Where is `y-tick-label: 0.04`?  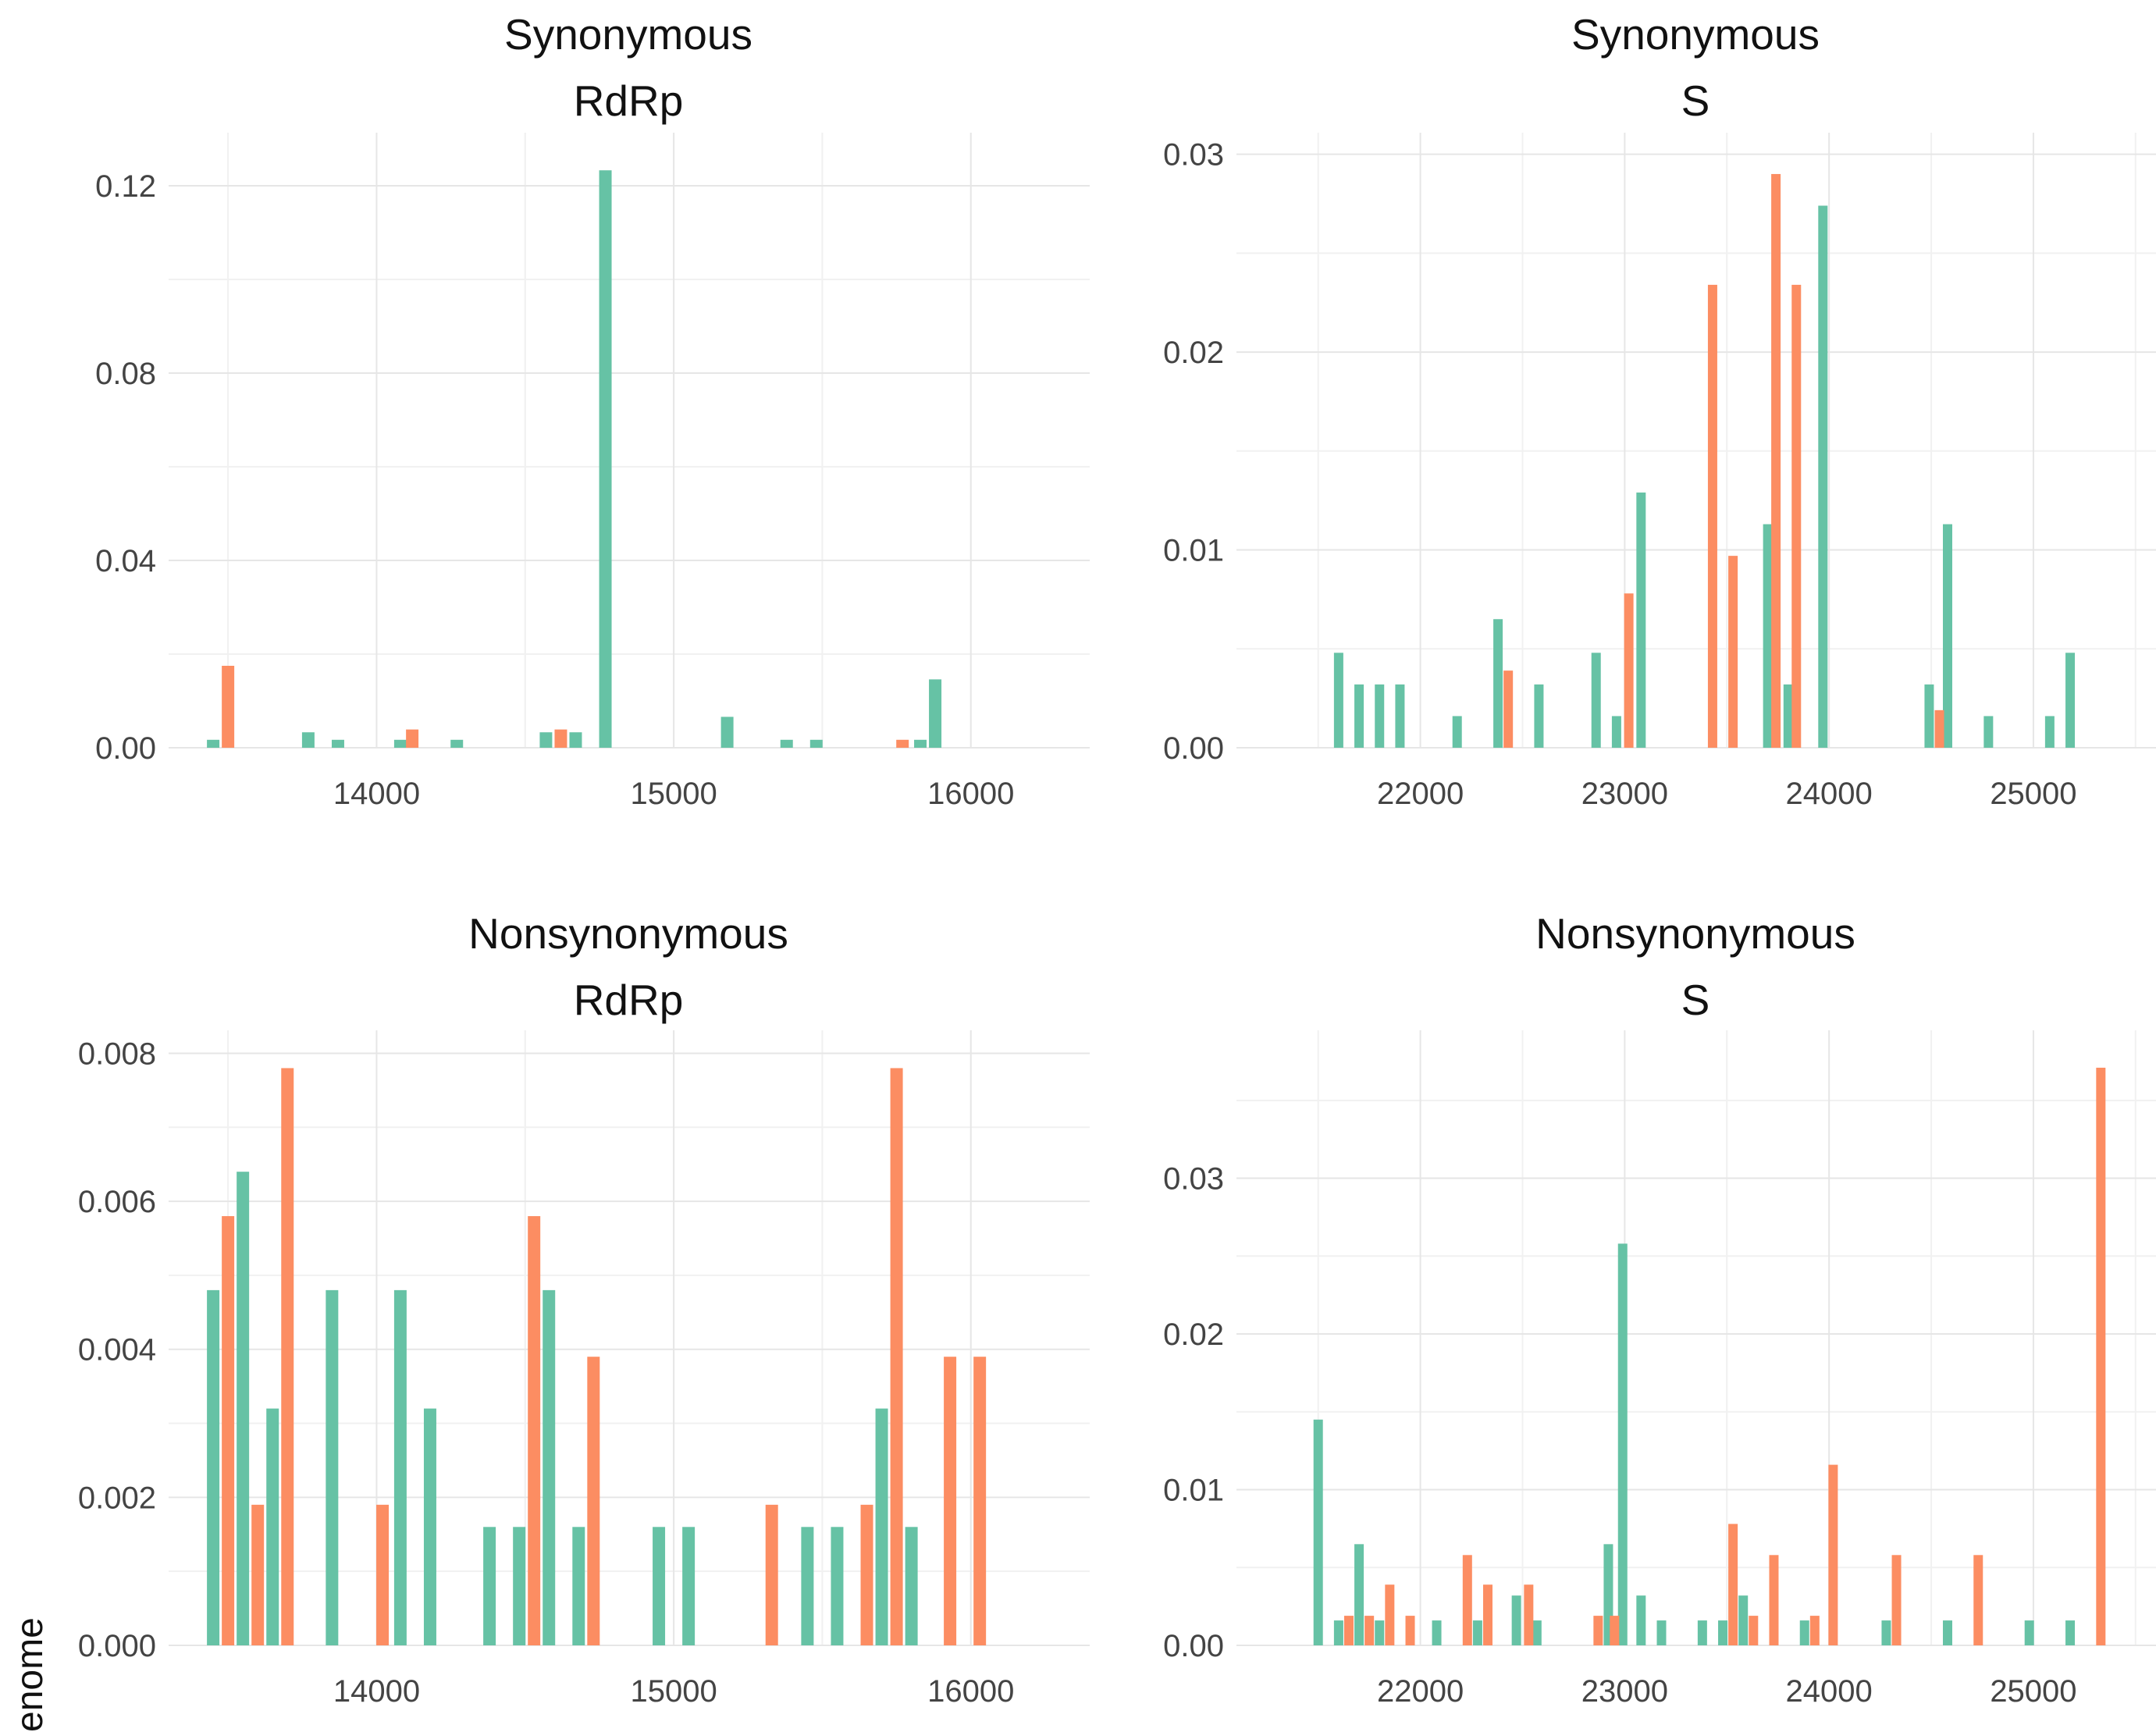
y-tick-label: 0.04 is located at coordinates (125, 561).